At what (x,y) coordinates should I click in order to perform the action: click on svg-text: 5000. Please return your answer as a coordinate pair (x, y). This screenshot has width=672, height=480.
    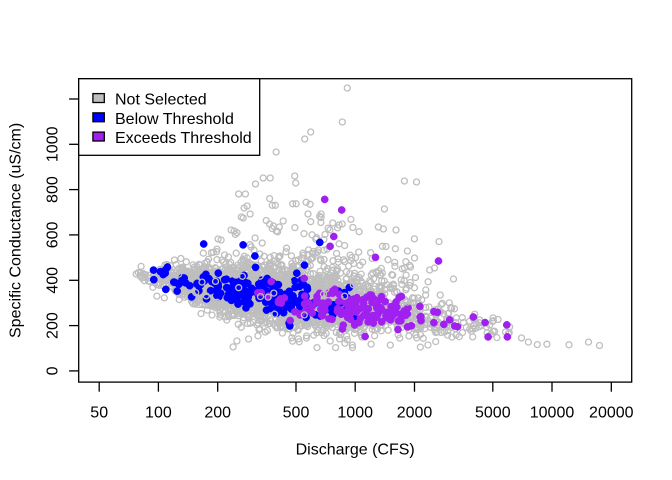
    Looking at the image, I should click on (493, 413).